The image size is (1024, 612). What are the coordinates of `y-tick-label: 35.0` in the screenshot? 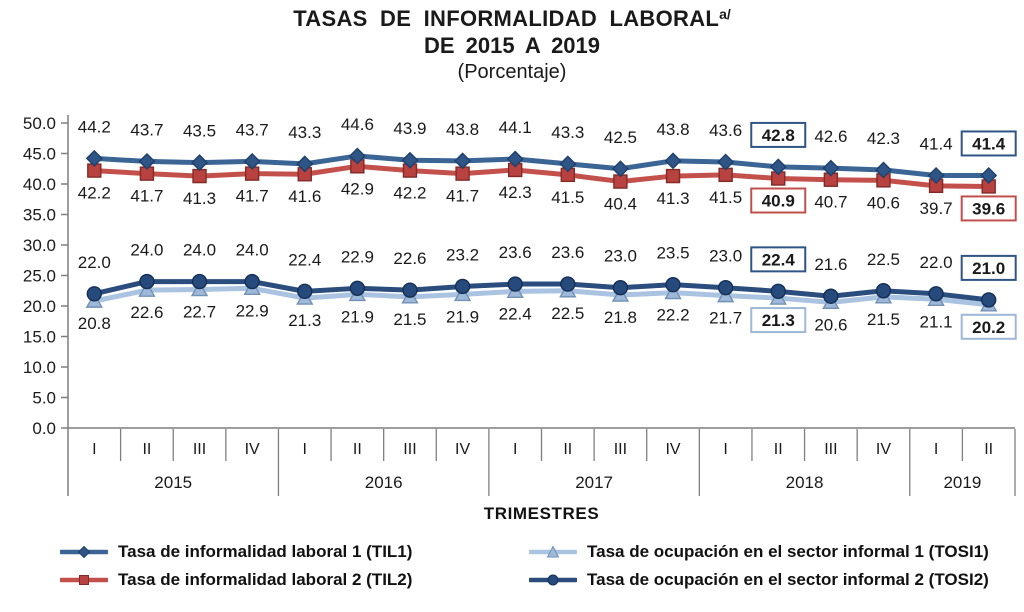 It's located at (39, 215).